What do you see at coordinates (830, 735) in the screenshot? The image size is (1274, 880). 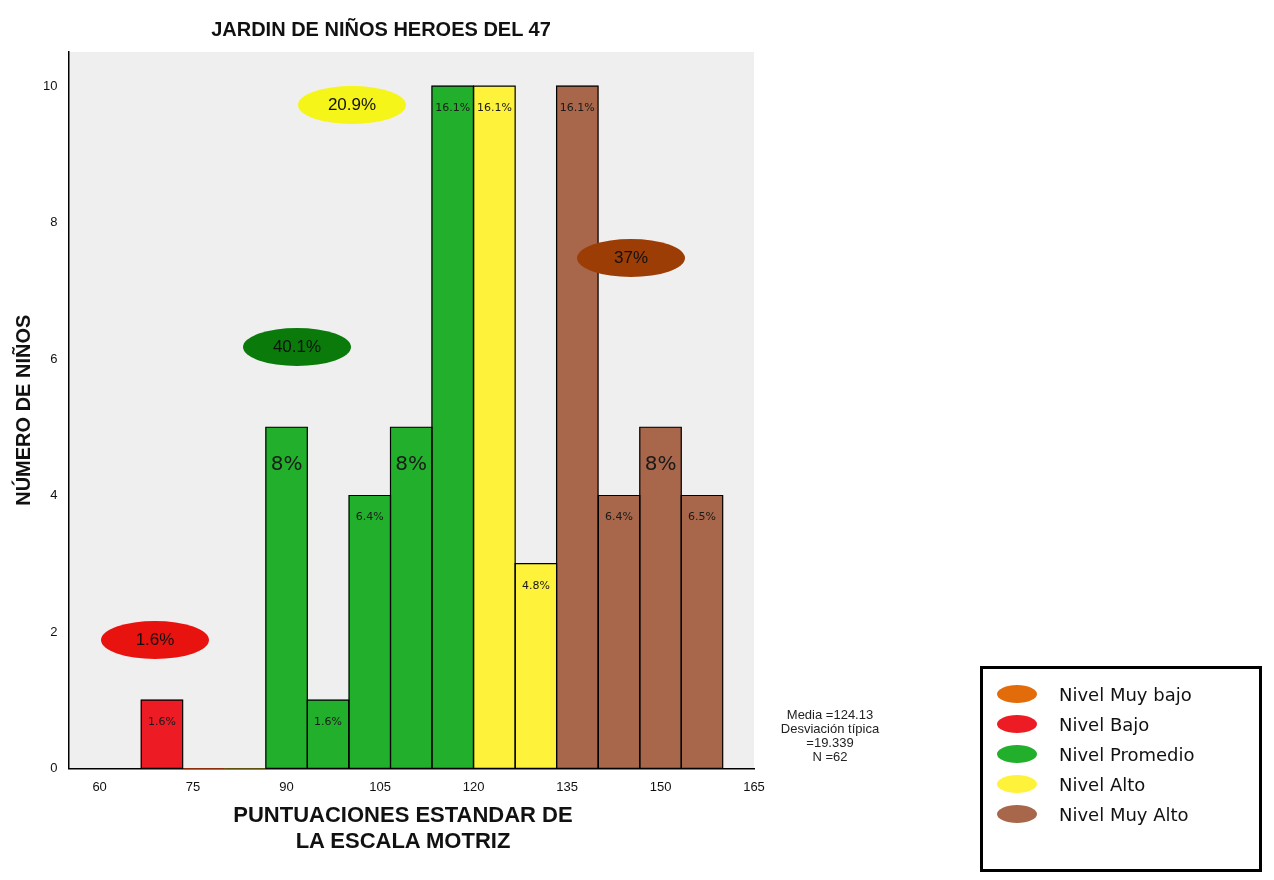 I see `text: Desviación típica =19.339` at bounding box center [830, 735].